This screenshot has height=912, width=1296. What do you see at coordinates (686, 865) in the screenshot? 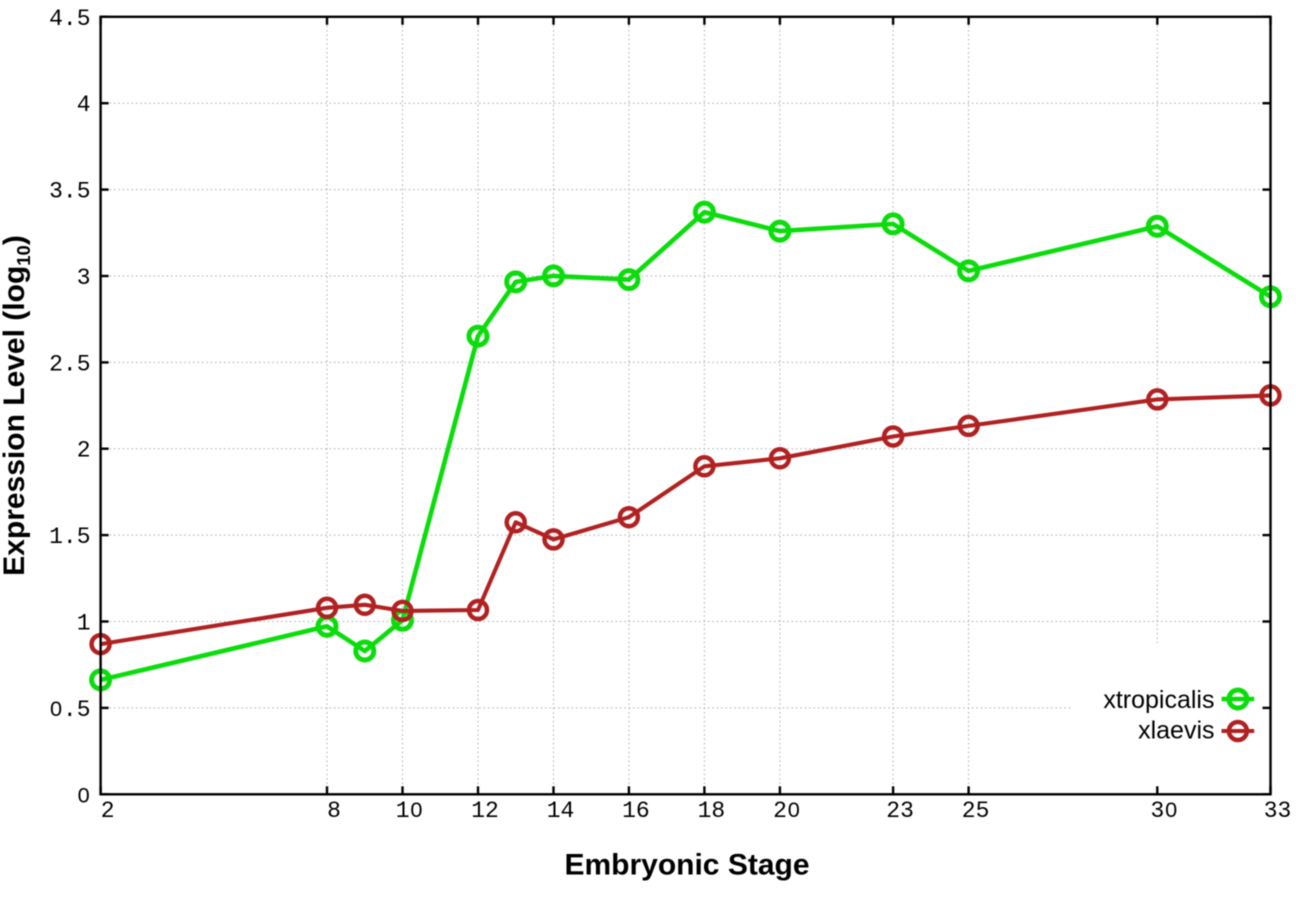
I see `svg-text: Embryonic Stage` at bounding box center [686, 865].